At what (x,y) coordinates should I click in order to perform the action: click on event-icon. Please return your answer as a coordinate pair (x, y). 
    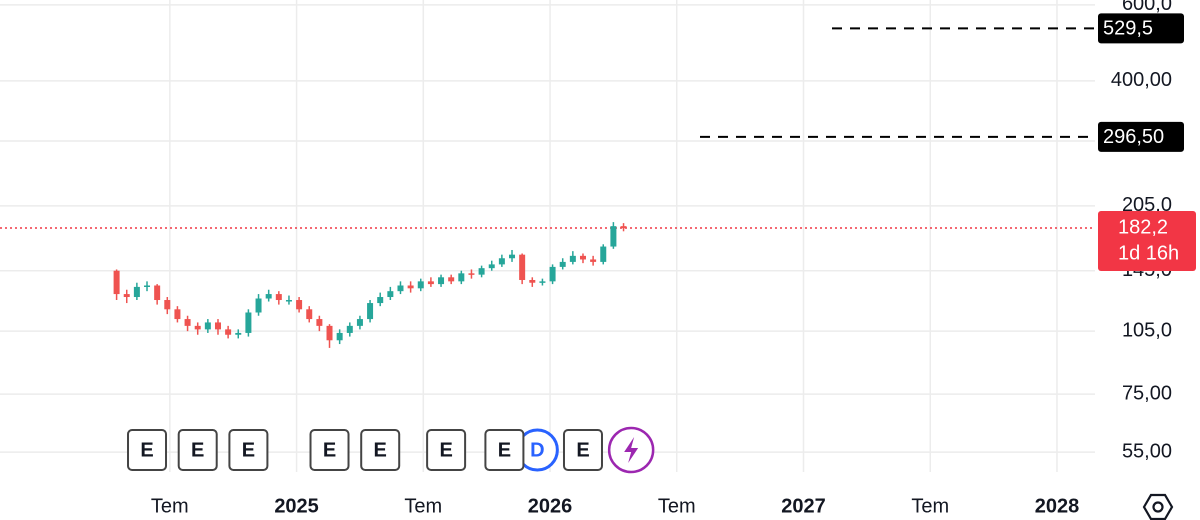
    Looking at the image, I should click on (631, 450).